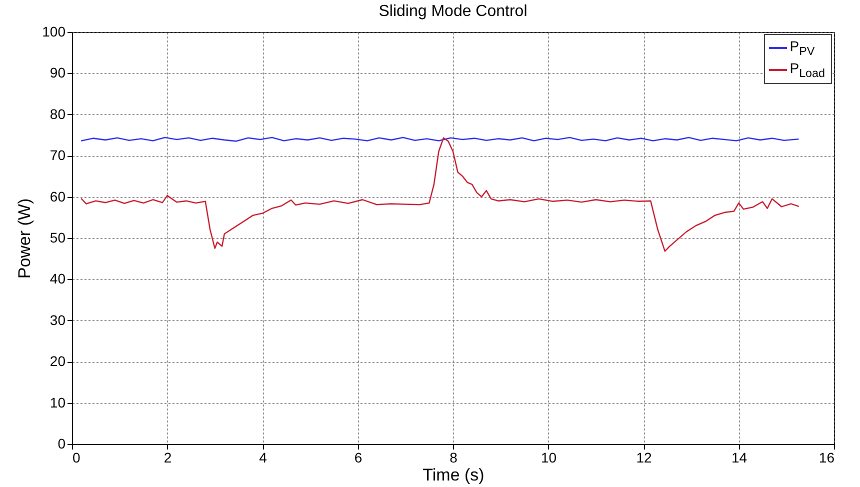  Describe the element at coordinates (58, 278) in the screenshot. I see `y-tick-label: 40` at that location.